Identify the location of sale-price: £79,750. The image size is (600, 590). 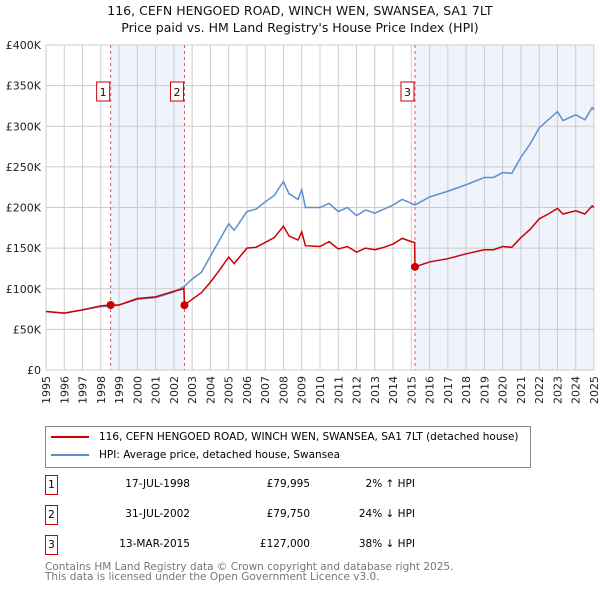
(288, 514).